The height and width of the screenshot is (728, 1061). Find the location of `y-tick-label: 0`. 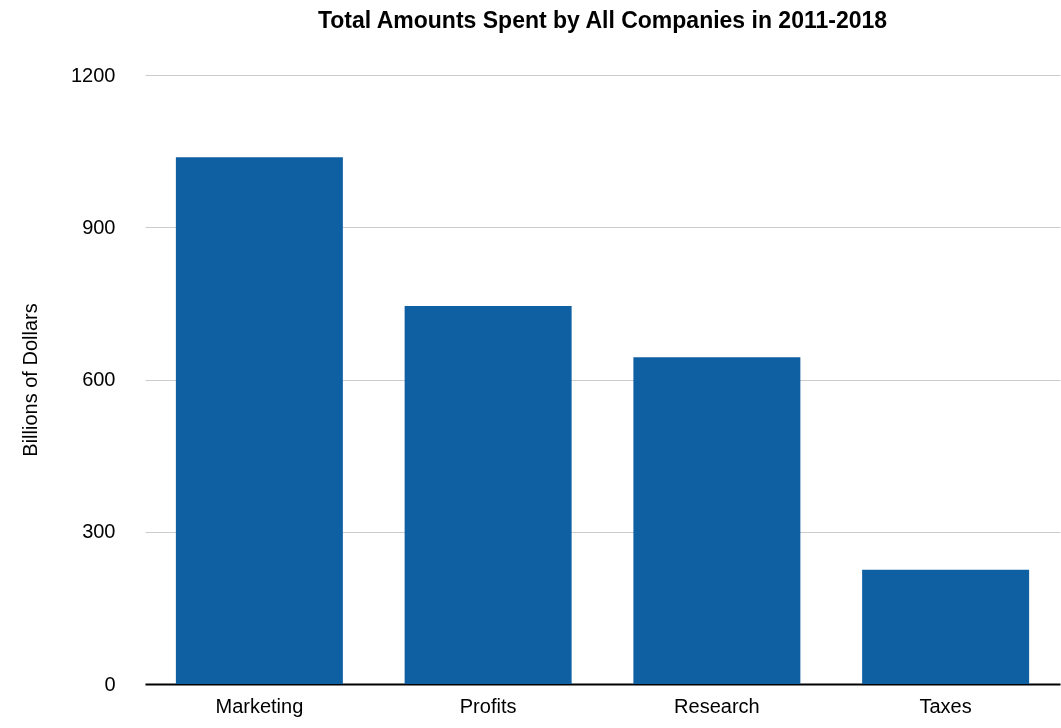

y-tick-label: 0 is located at coordinates (110, 683).